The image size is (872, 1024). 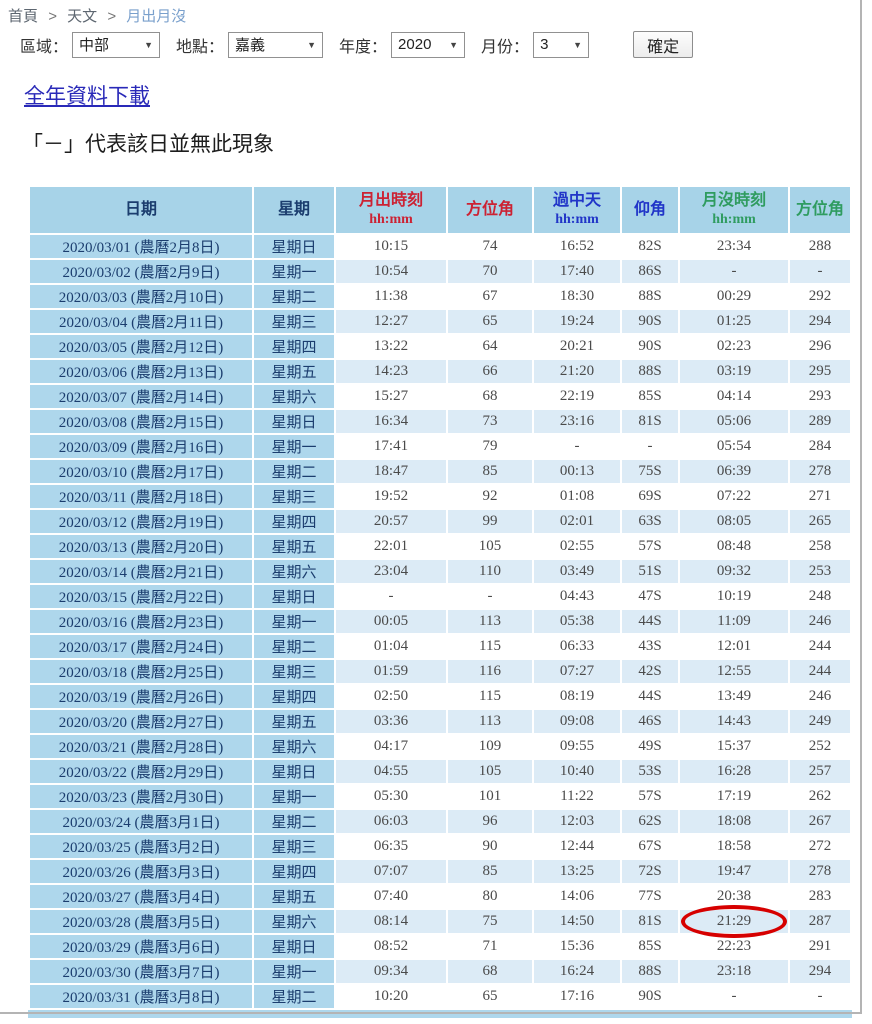 What do you see at coordinates (734, 521) in the screenshot?
I see `data-cell: 08:05` at bounding box center [734, 521].